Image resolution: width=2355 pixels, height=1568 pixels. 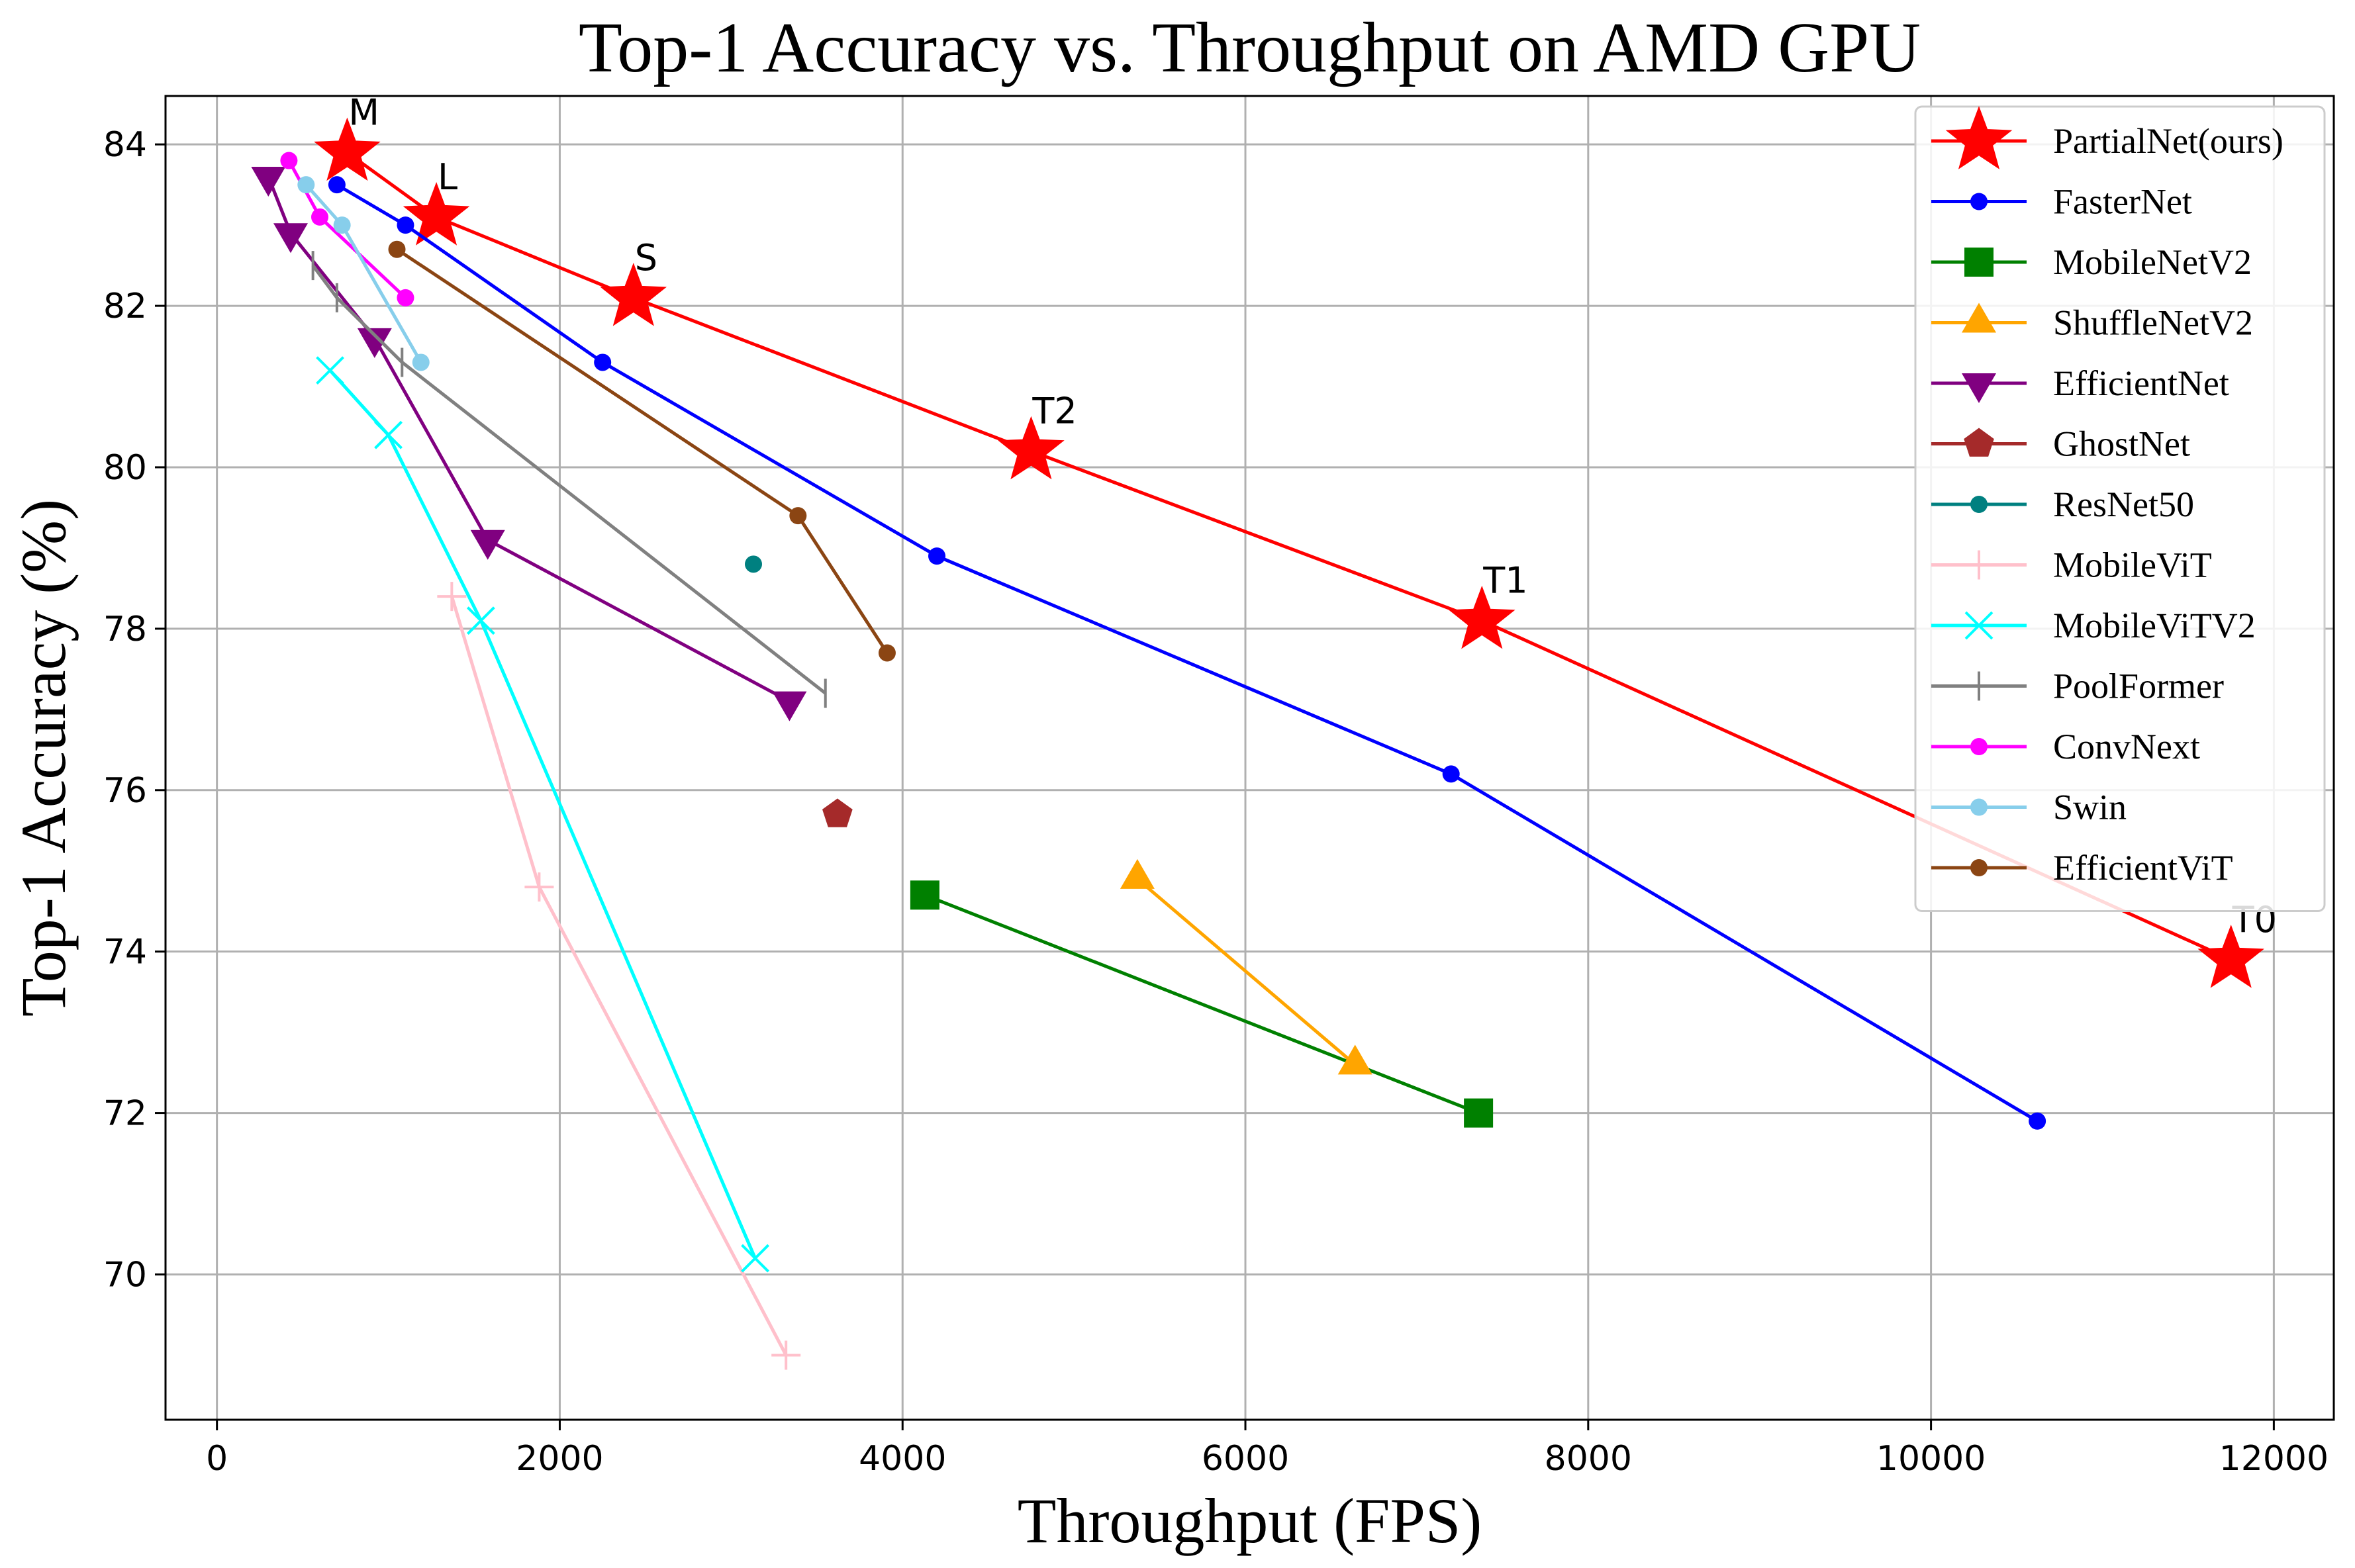 I want to click on legend-label: ShuffleNetV2, so click(x=2153, y=323).